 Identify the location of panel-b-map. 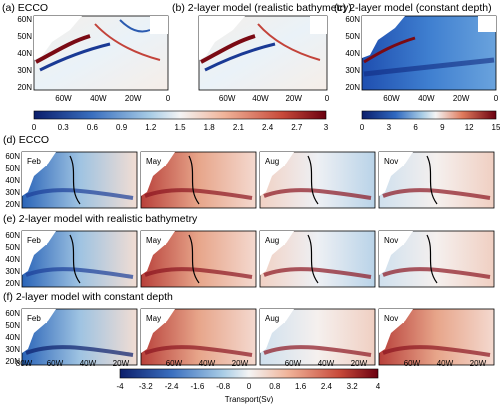
(263, 53).